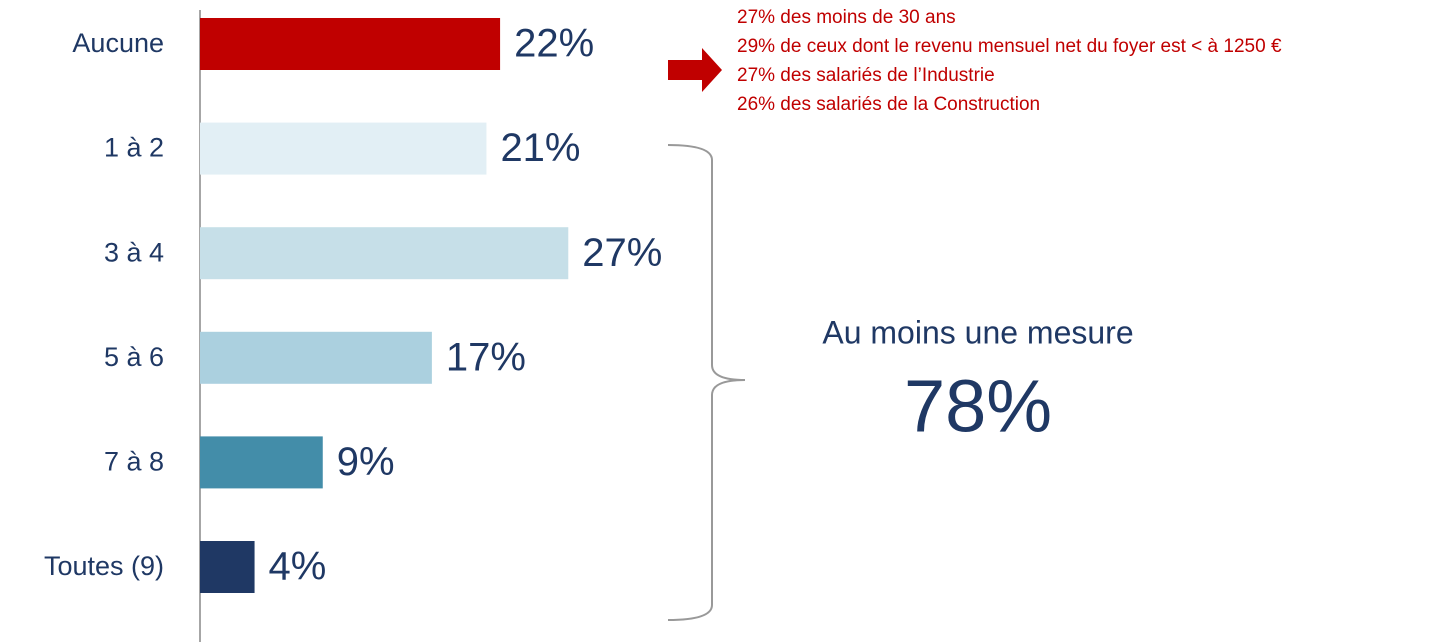  I want to click on value-label: 27%, so click(622, 253).